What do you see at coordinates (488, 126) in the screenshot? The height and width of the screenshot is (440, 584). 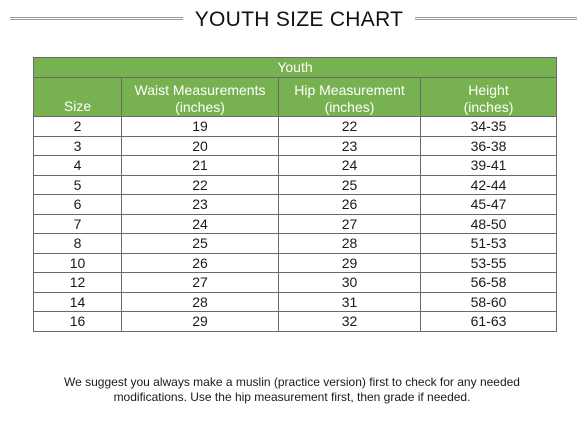 I see `cell-height: 34-35` at bounding box center [488, 126].